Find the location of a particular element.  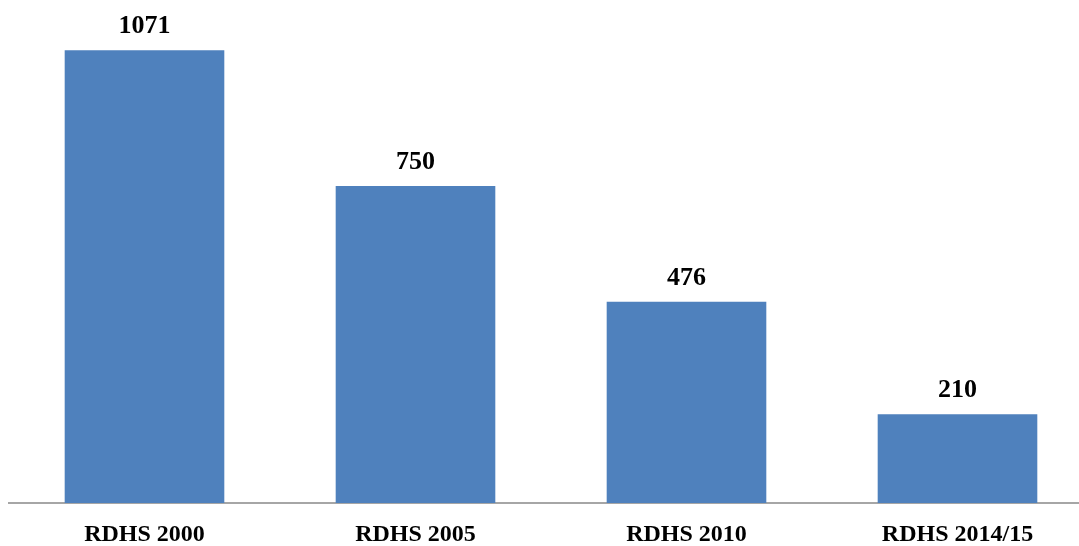

data-label: 1071 is located at coordinates (144, 25).